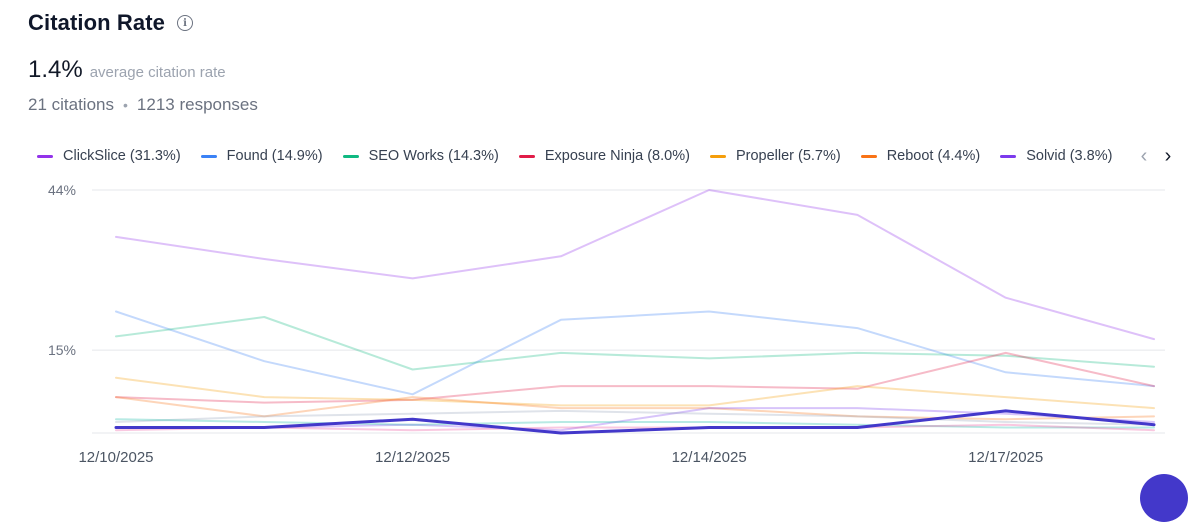  I want to click on citations-count: 21 citations, so click(71, 104).